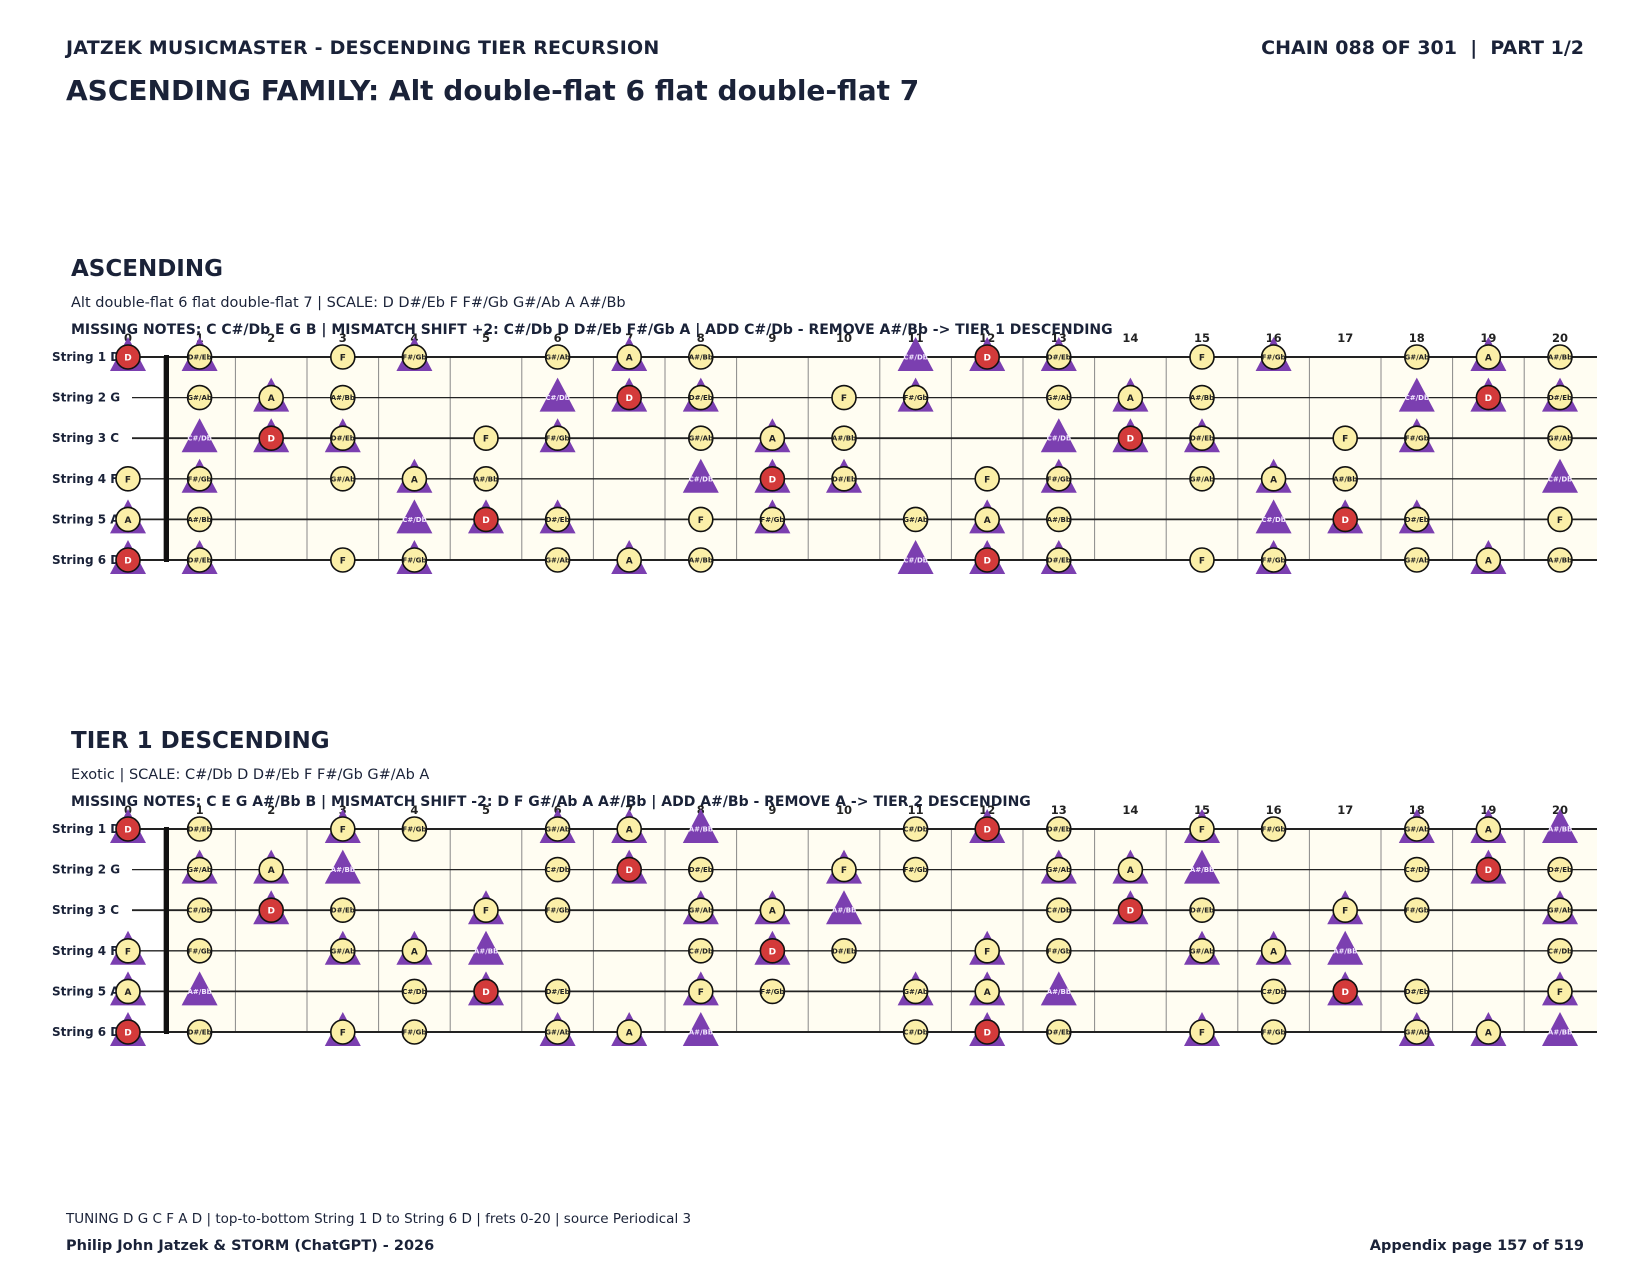  I want to click on section-title-tier1: TIER 1 DESCENDING, so click(200, 741).